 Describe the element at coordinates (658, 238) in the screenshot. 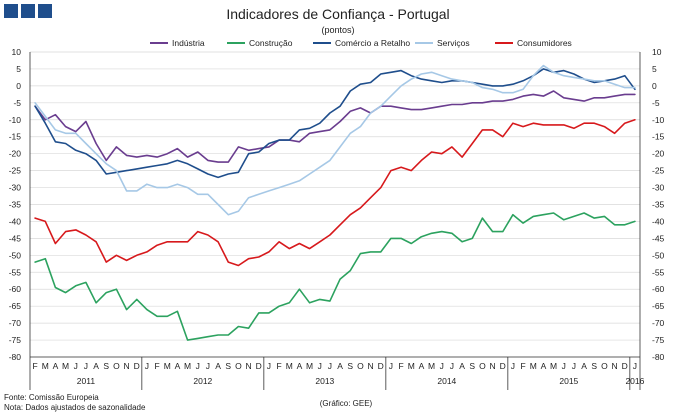

I see `y-tick-label-right: -45` at that location.